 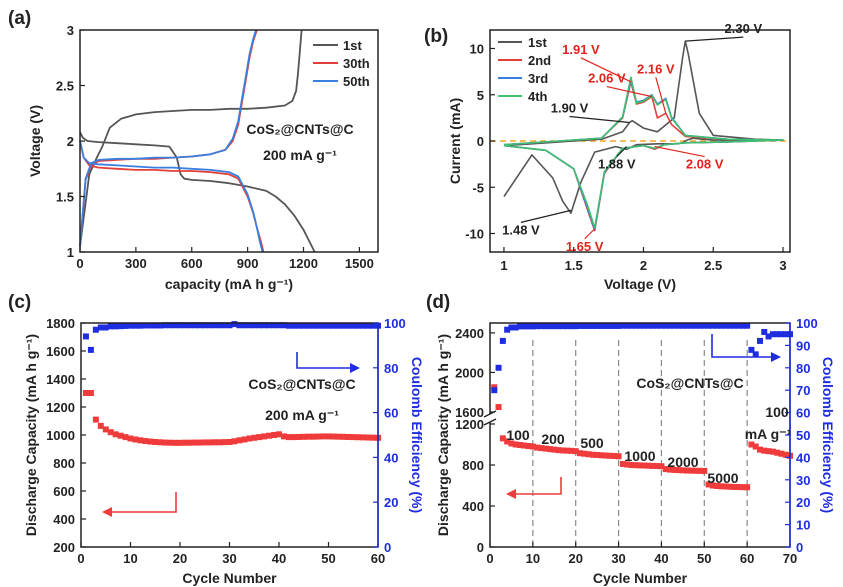 I want to click on panel-a-label: (a), so click(x=19, y=18).